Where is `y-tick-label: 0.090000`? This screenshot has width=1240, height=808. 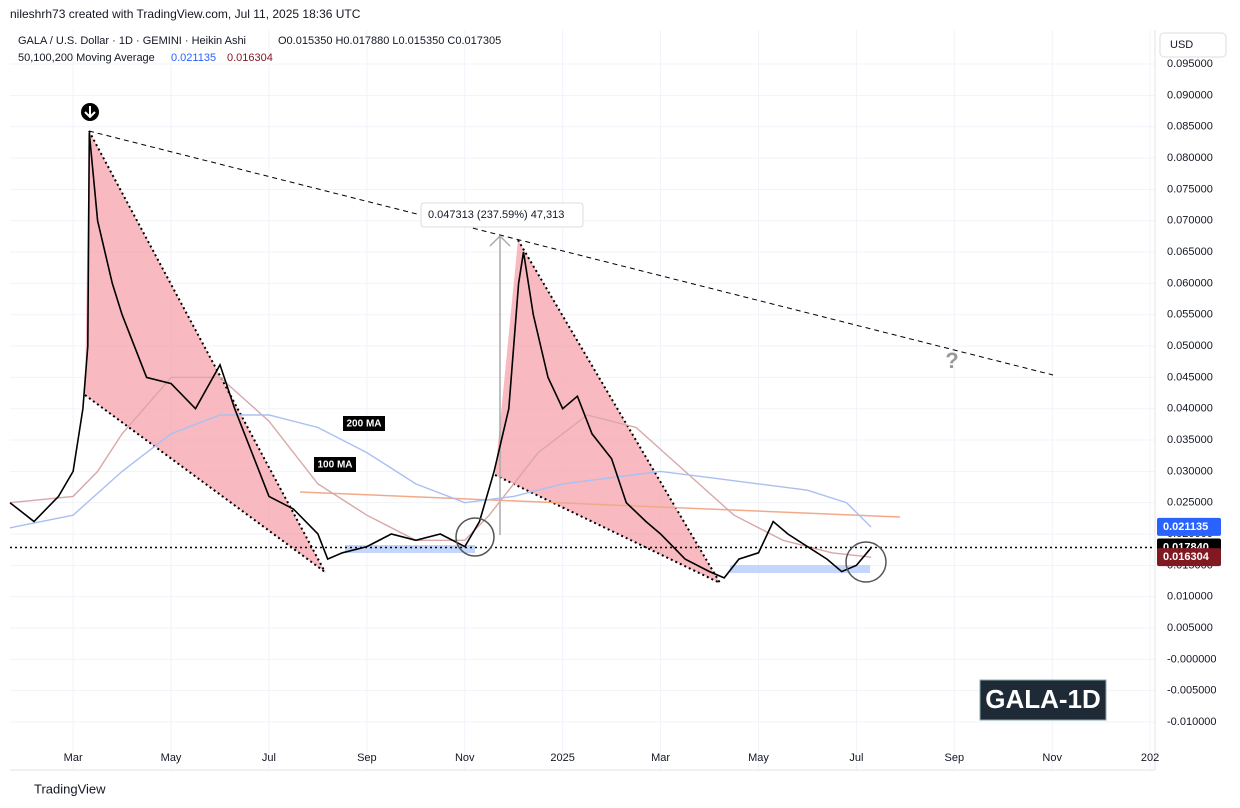 y-tick-label: 0.090000 is located at coordinates (1190, 95).